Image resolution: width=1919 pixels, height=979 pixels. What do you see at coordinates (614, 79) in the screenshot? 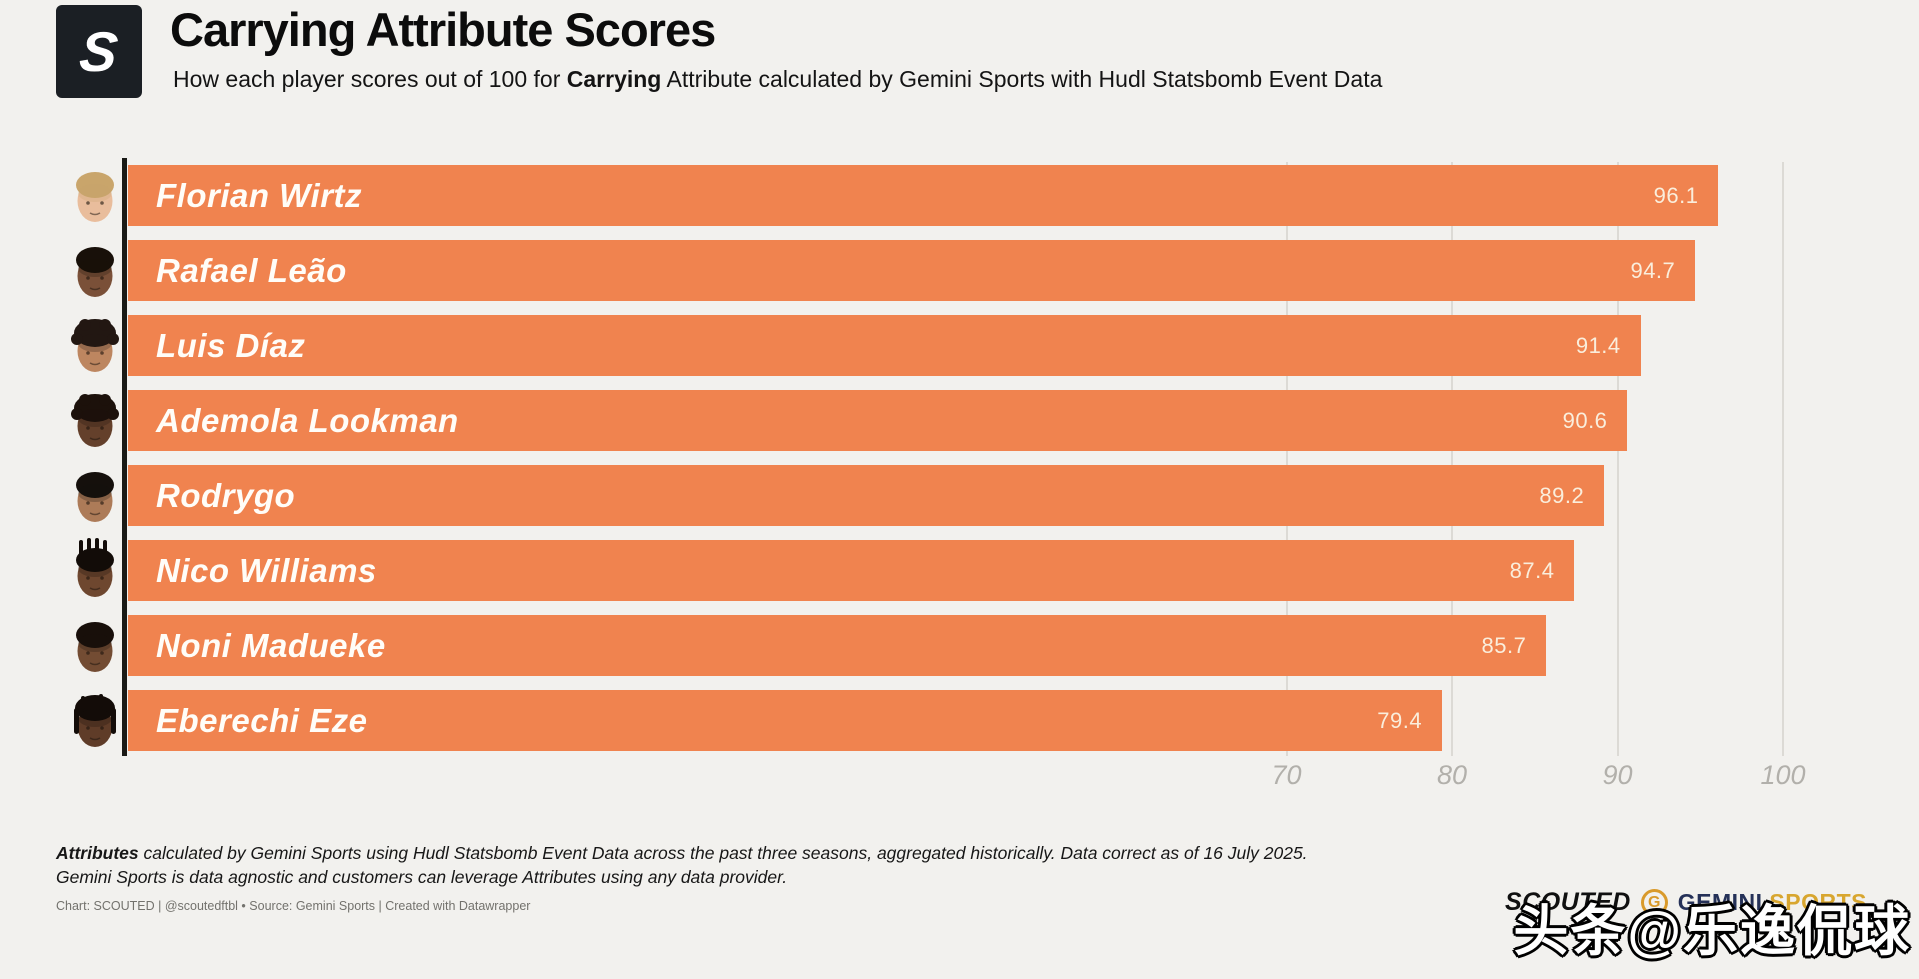
I see `subtitle-bold-word: Carrying` at bounding box center [614, 79].